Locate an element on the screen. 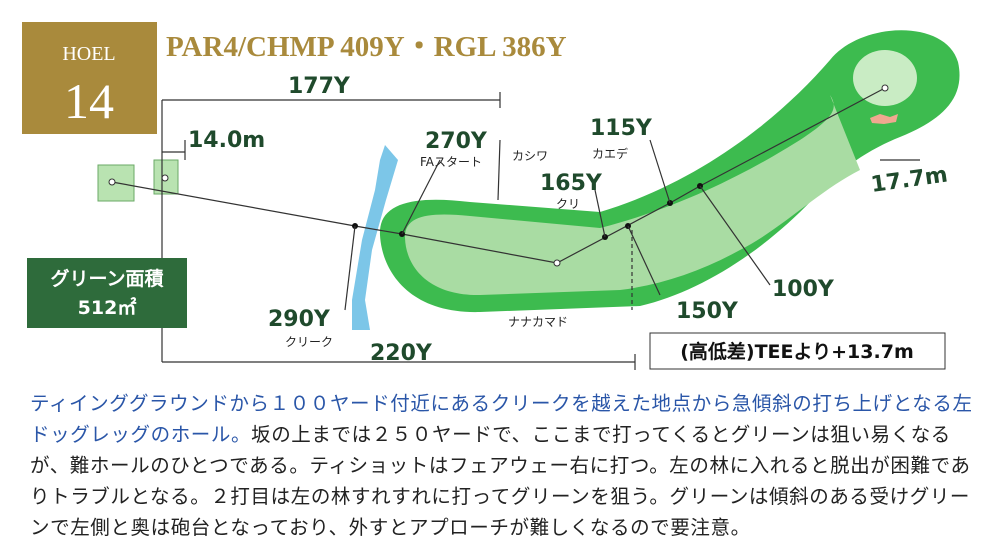 The width and height of the screenshot is (992, 552). hole-label: HOEL is located at coordinates (88, 54).